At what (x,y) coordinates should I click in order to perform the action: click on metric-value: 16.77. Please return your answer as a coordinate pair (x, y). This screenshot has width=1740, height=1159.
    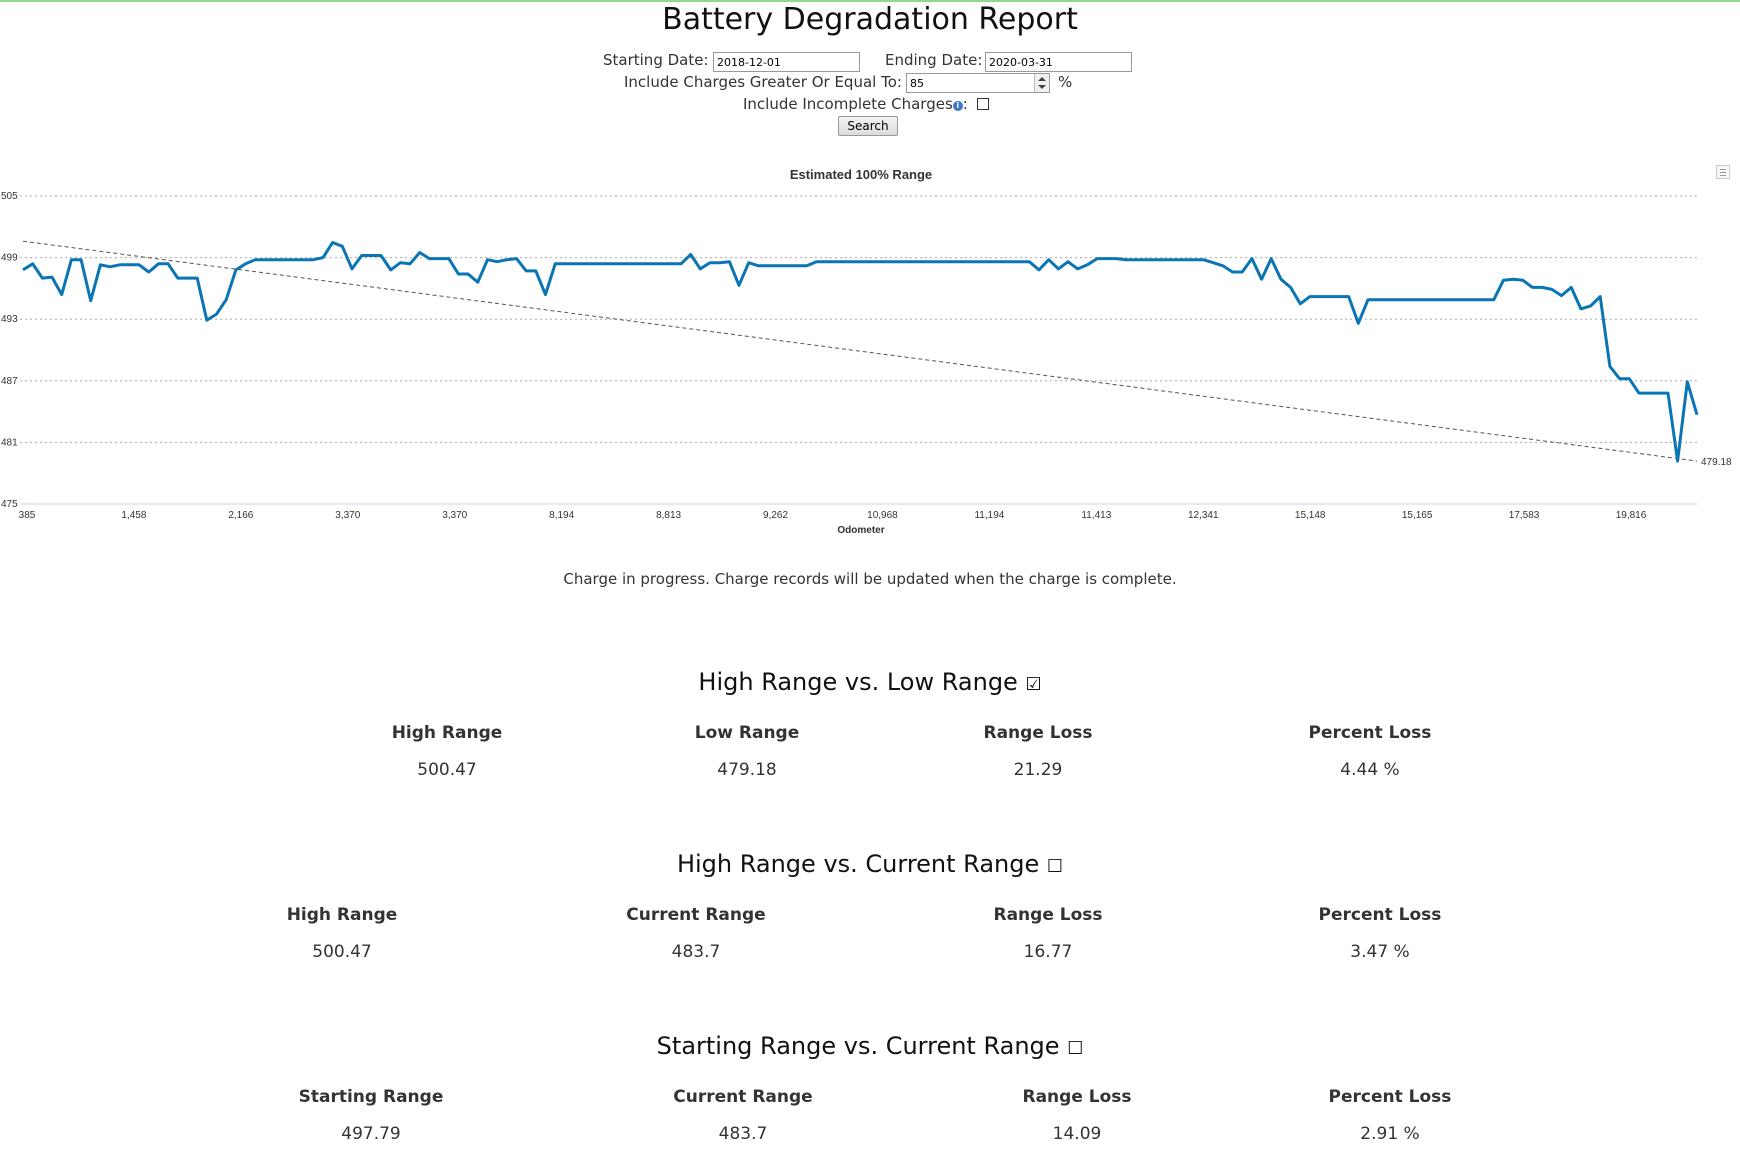
    Looking at the image, I should click on (1048, 952).